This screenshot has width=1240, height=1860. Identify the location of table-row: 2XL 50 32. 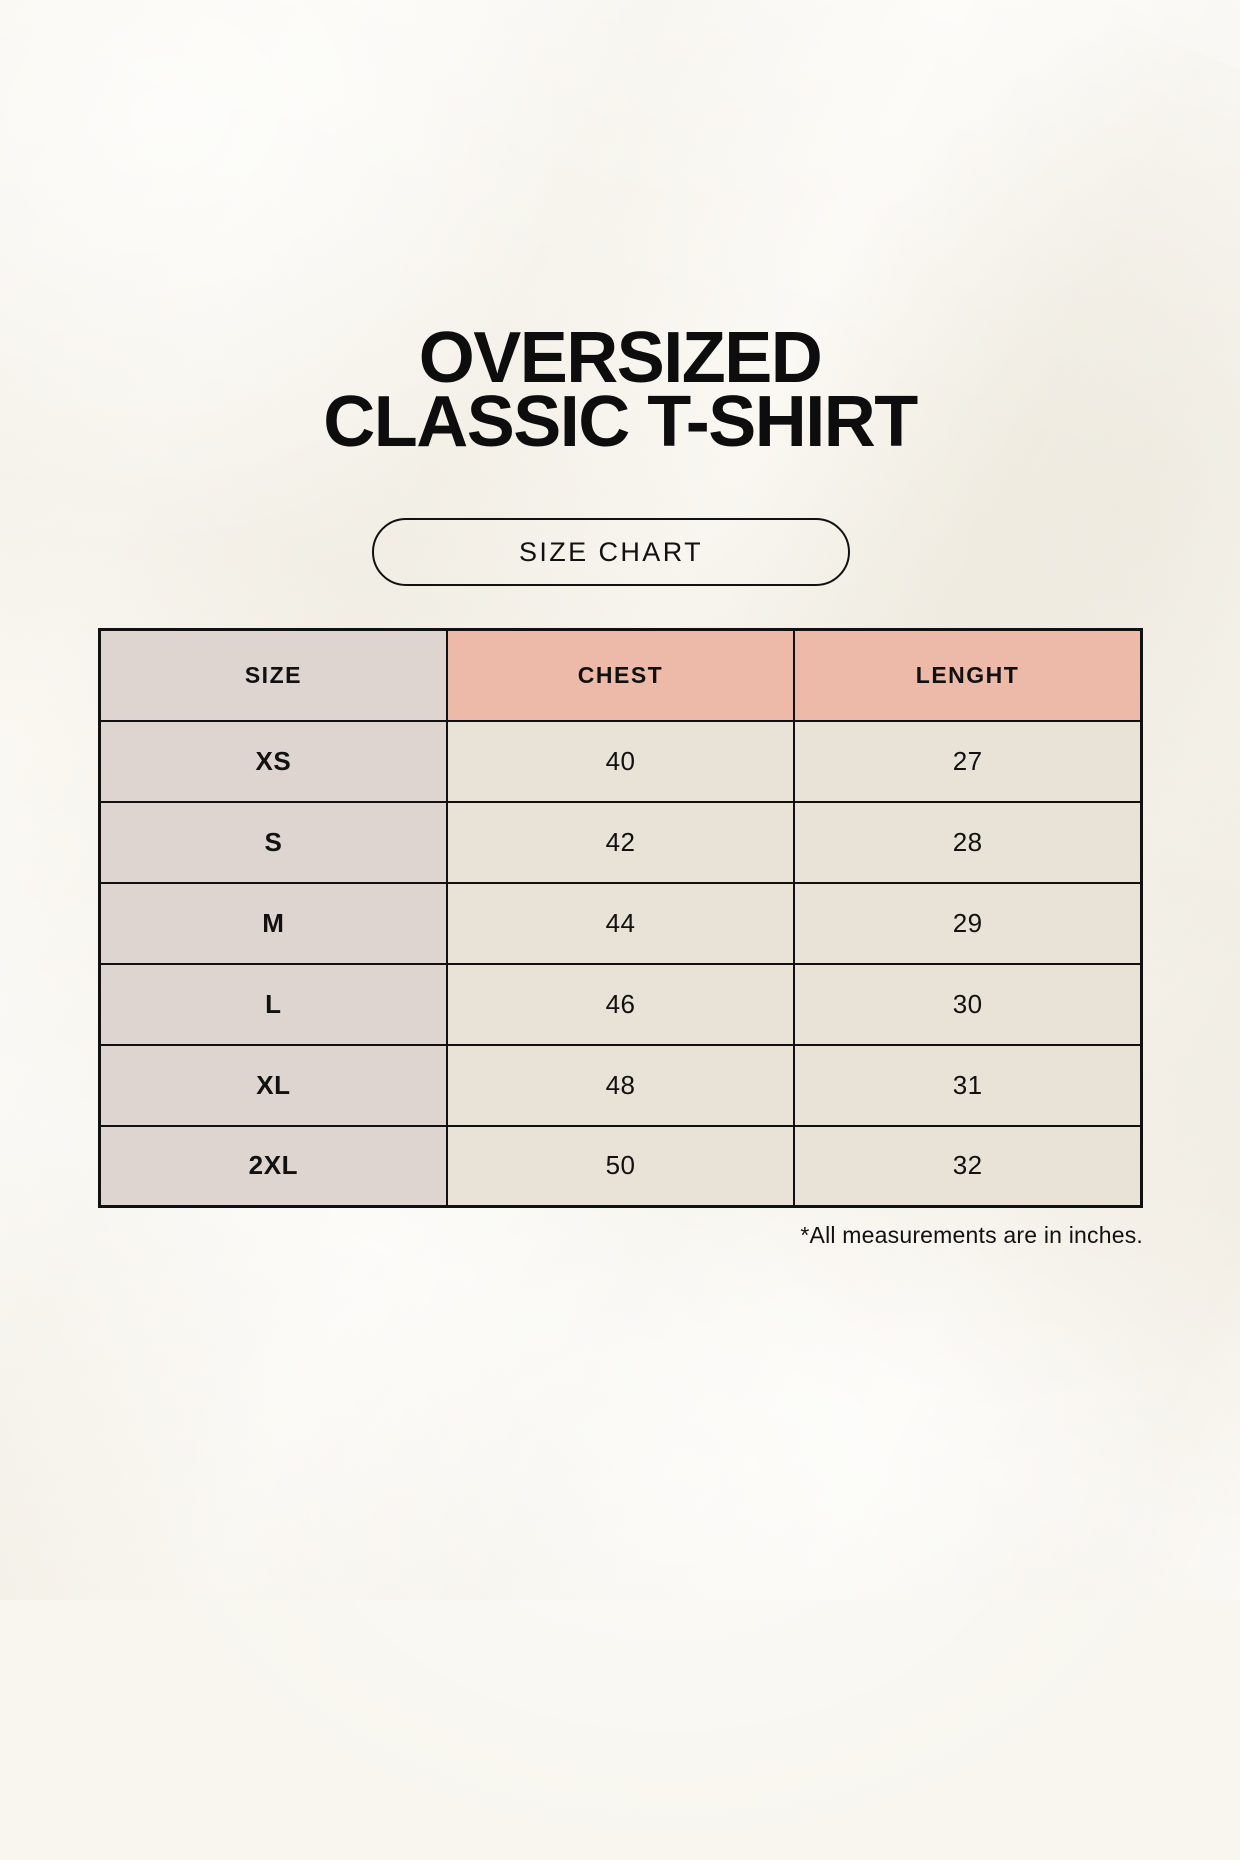
(620, 1166).